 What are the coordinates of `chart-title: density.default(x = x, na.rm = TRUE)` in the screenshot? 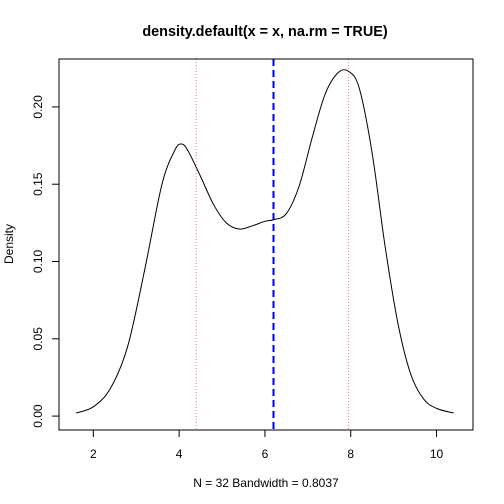 It's located at (264, 32).